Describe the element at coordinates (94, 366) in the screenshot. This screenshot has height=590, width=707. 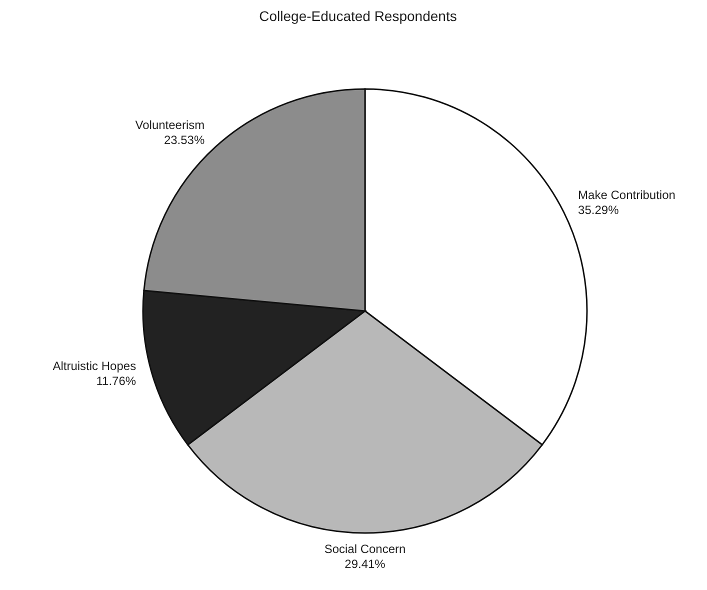
I see `slice-label: Altruistic Hopes` at that location.